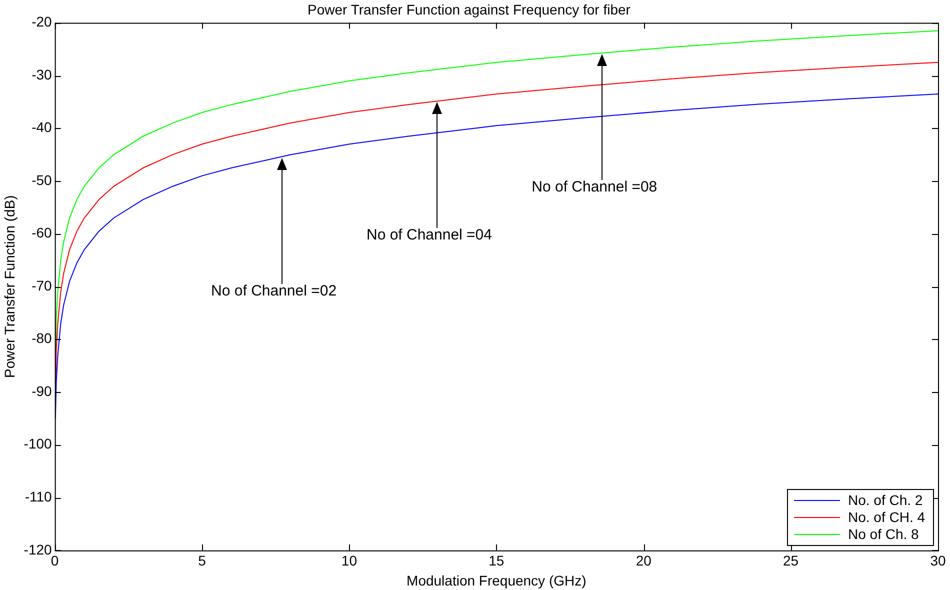  What do you see at coordinates (42, 127) in the screenshot?
I see `y-tick-label: -40` at bounding box center [42, 127].